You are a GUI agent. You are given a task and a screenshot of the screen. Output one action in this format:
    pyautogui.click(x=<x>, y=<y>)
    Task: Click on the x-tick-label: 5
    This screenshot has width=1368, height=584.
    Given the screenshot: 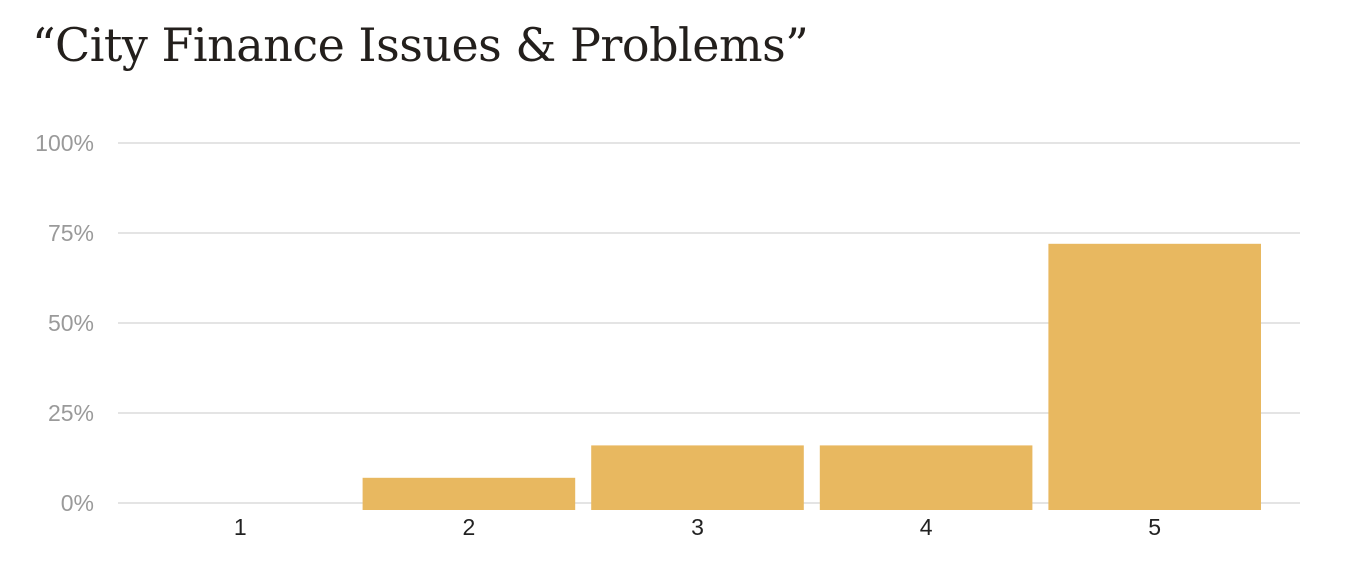 What is the action you would take?
    pyautogui.click(x=1154, y=527)
    